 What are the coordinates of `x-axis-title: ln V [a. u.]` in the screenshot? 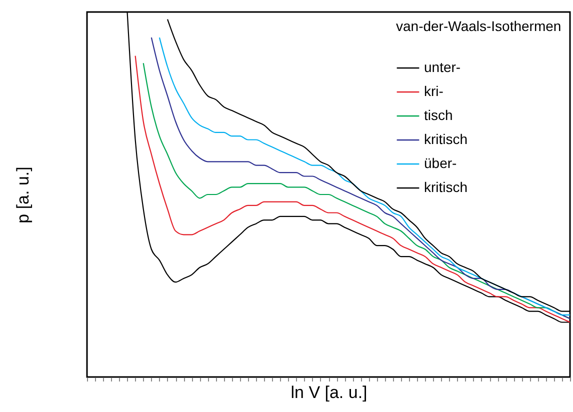 It's located at (329, 392).